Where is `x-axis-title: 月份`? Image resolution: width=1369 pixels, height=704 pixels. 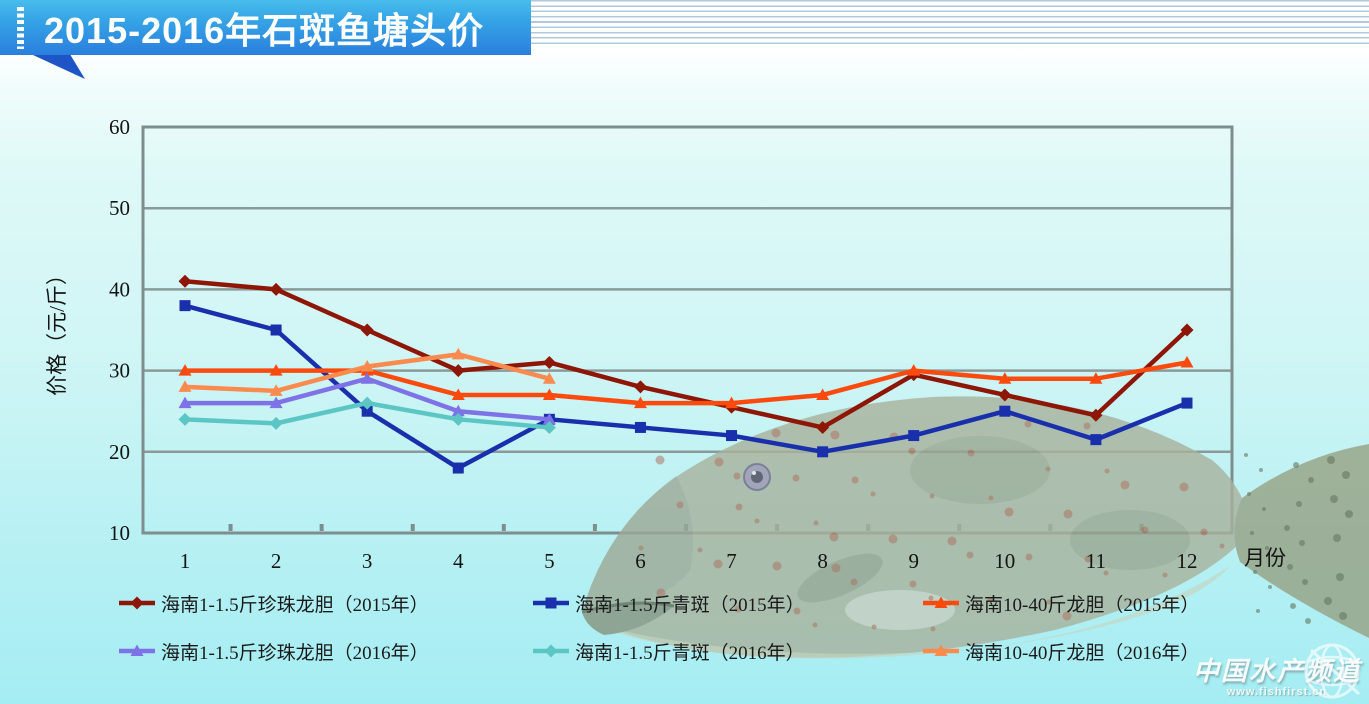
x-axis-title: 月份 is located at coordinates (1265, 558).